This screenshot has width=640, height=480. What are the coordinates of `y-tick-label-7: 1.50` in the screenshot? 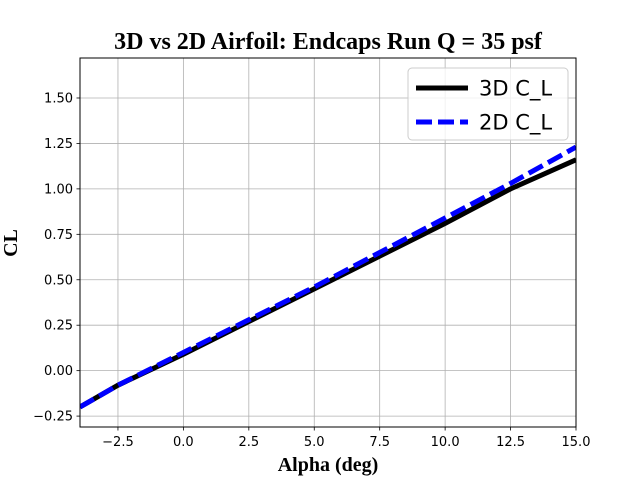 It's located at (58, 98).